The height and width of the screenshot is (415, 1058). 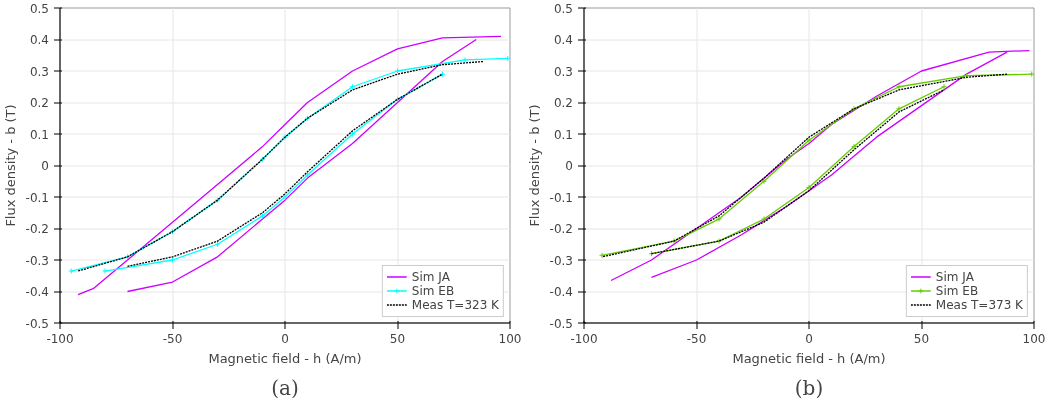 I want to click on text: (b), so click(x=809, y=388).